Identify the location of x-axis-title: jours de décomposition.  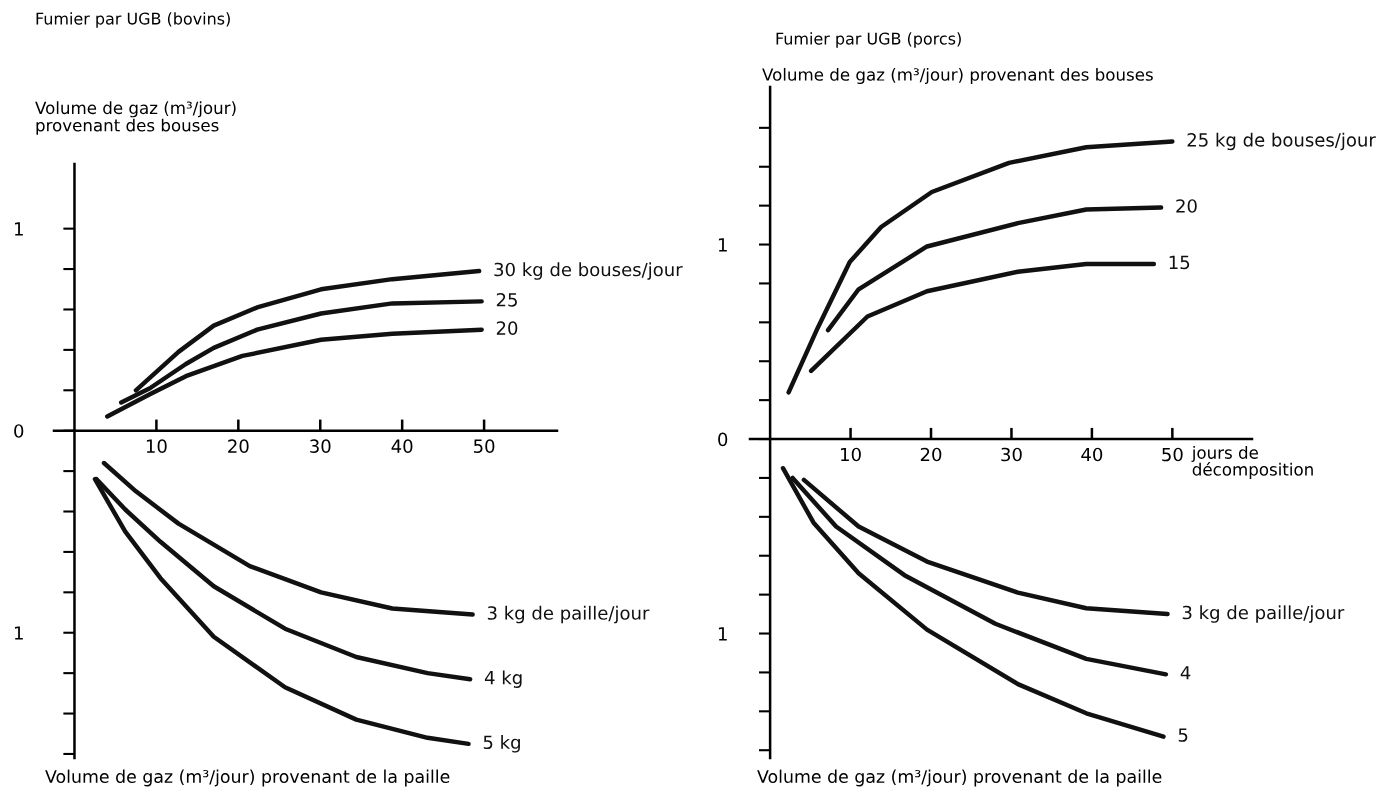
(1252, 462).